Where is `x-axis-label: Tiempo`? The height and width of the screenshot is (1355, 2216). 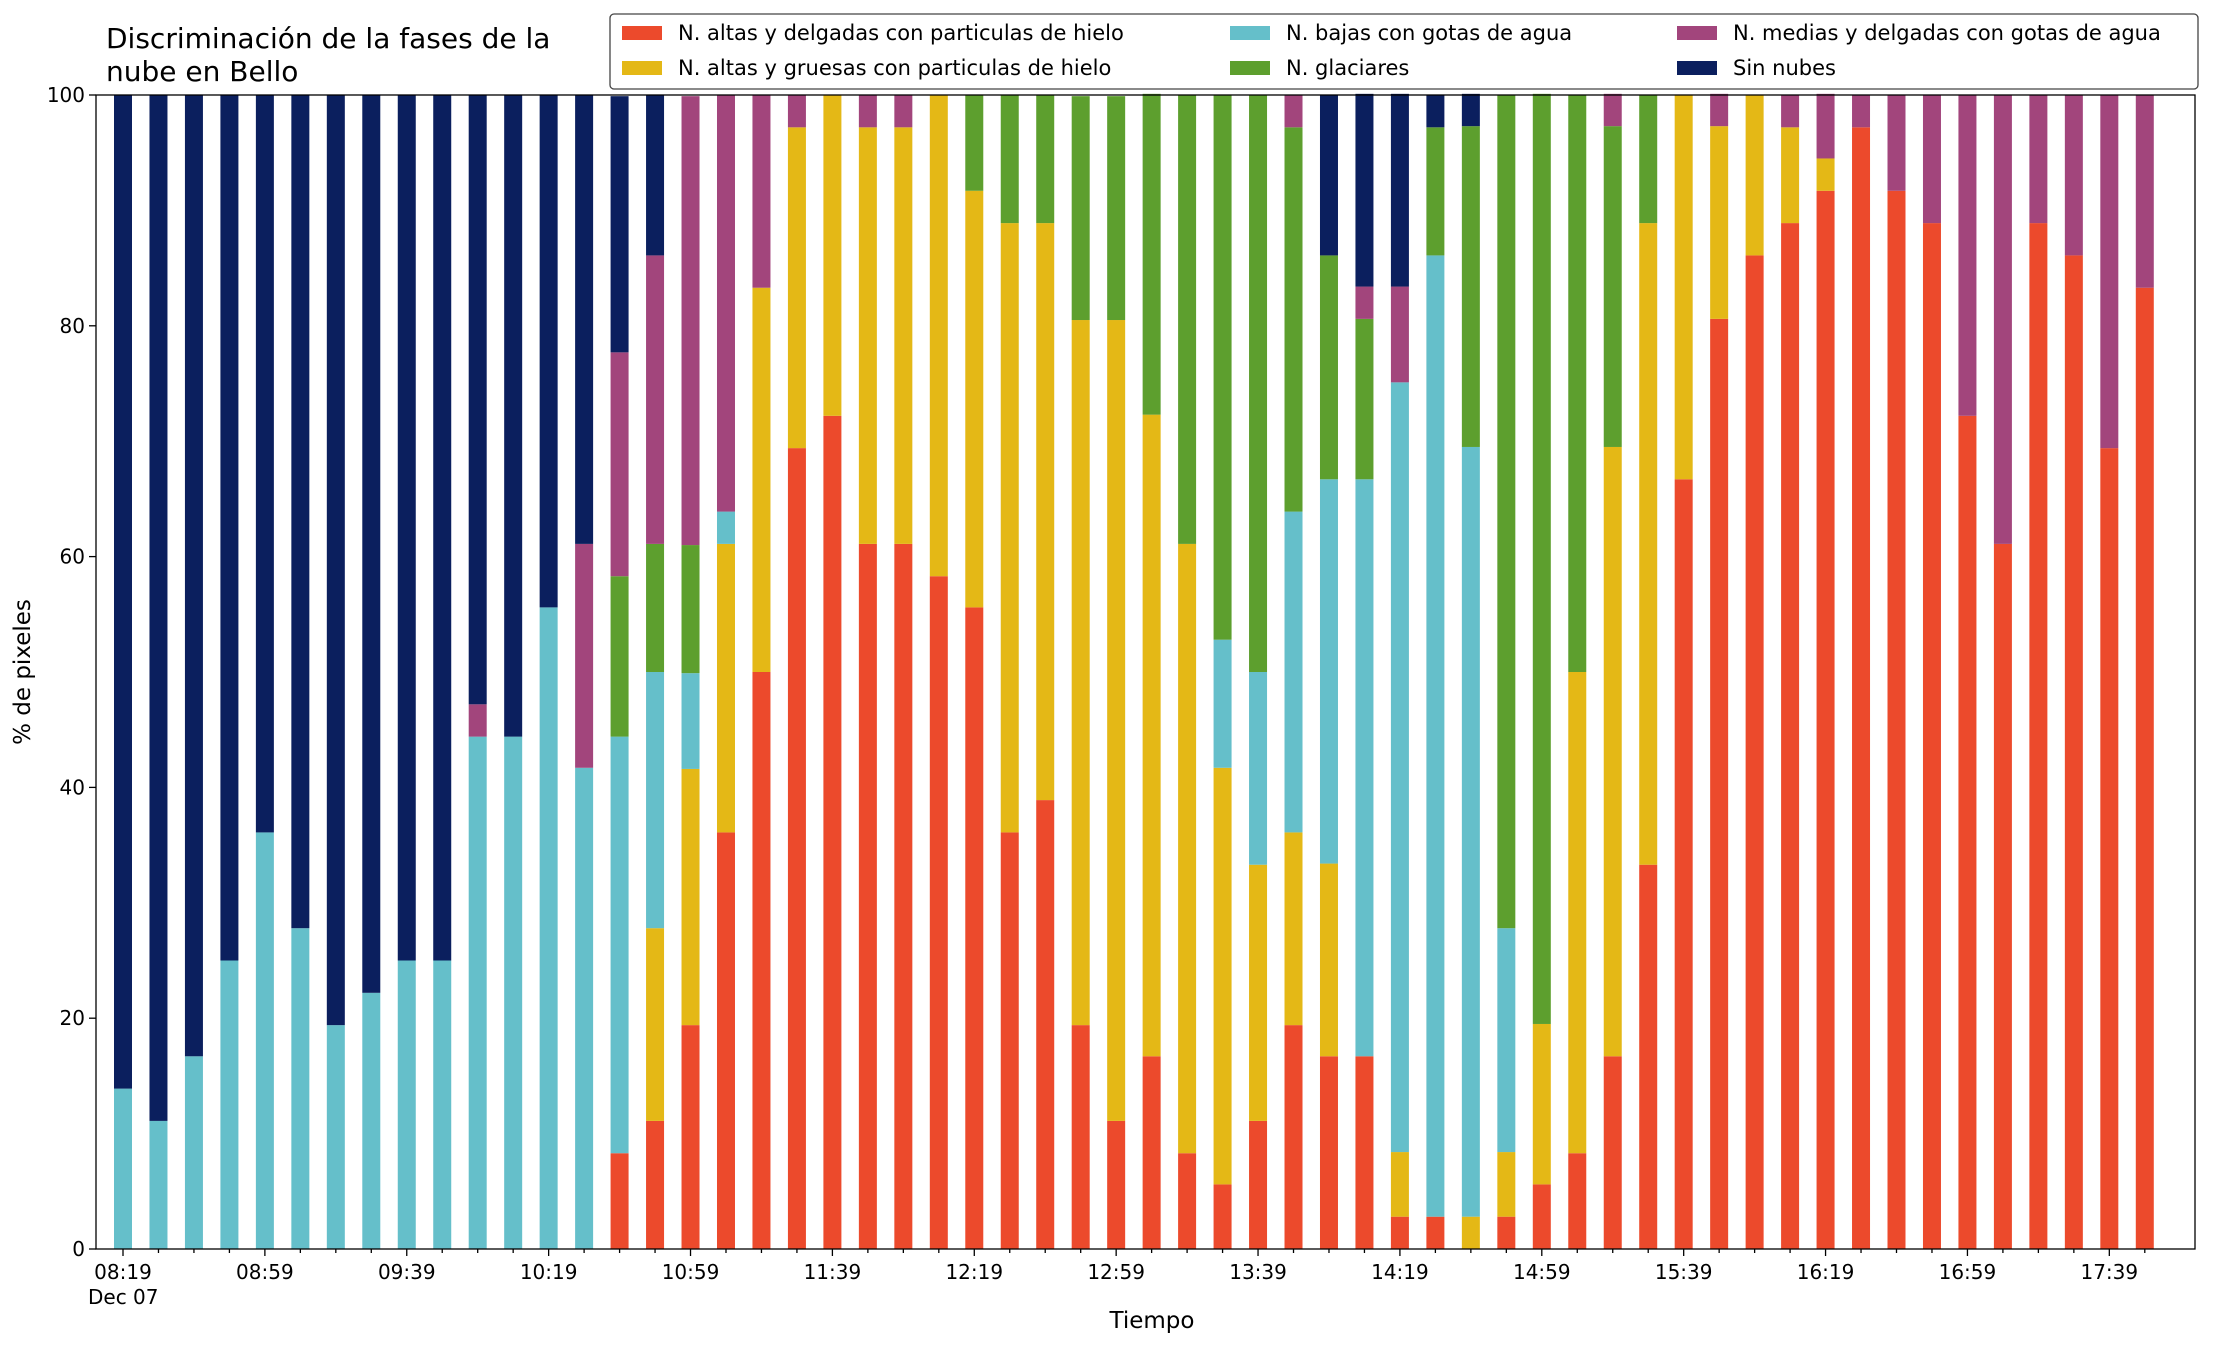
x-axis-label: Tiempo is located at coordinates (1152, 1321).